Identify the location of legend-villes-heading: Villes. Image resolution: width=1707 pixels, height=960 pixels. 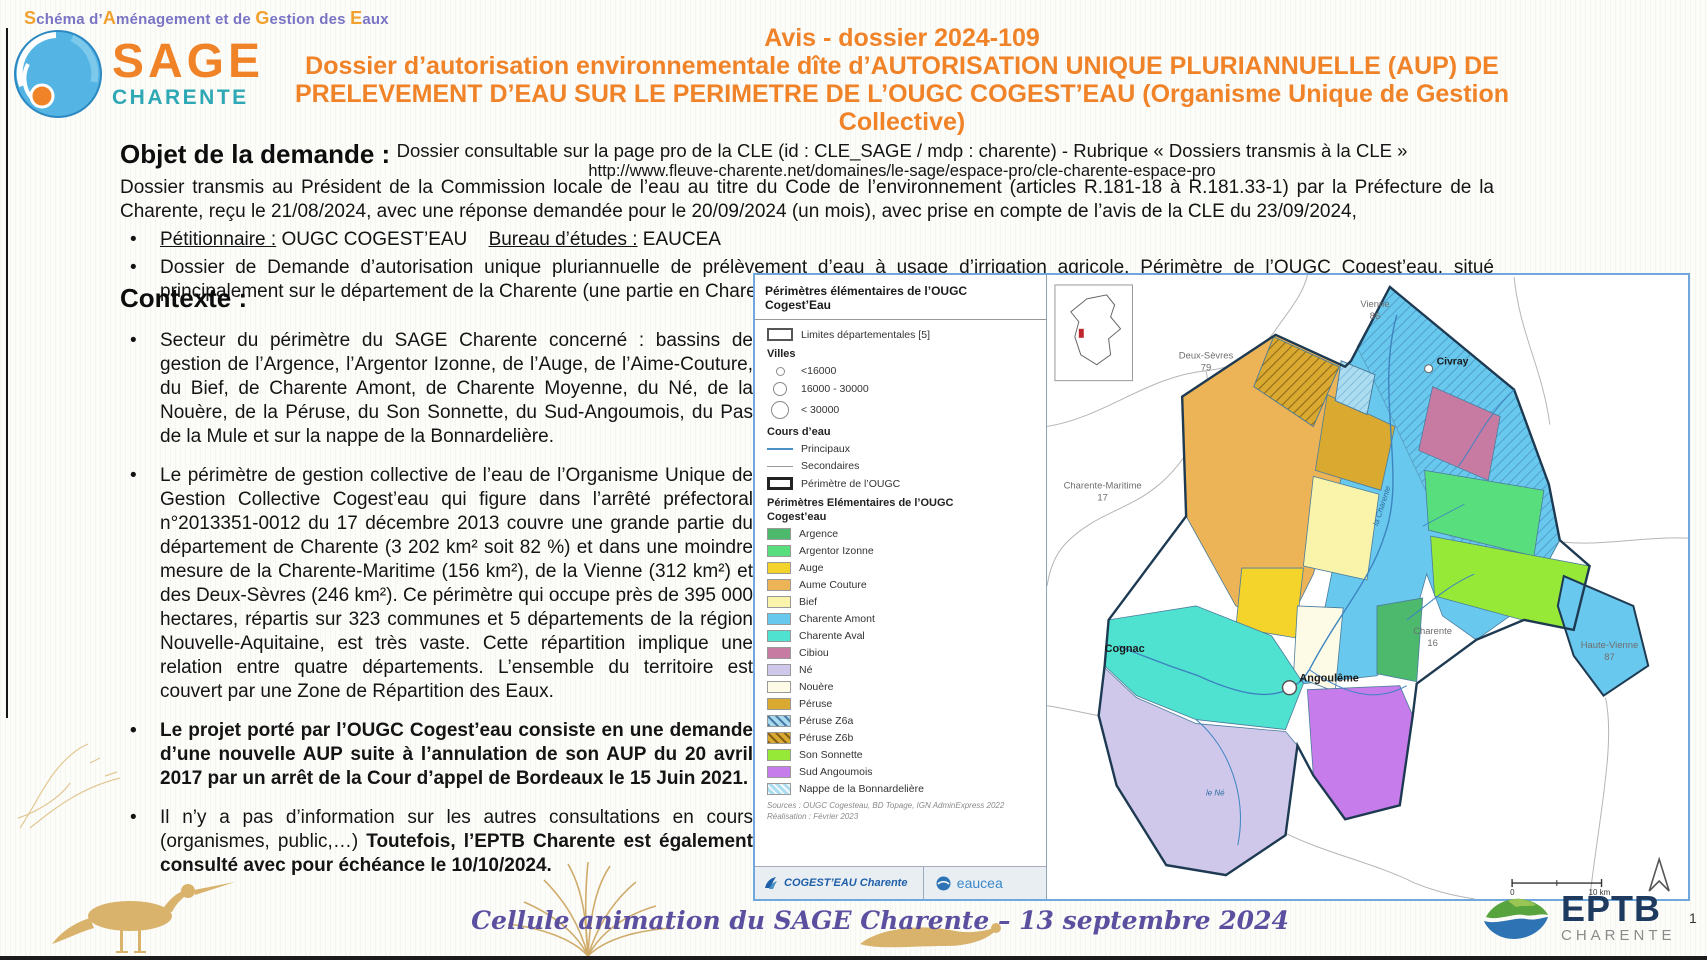
(781, 354).